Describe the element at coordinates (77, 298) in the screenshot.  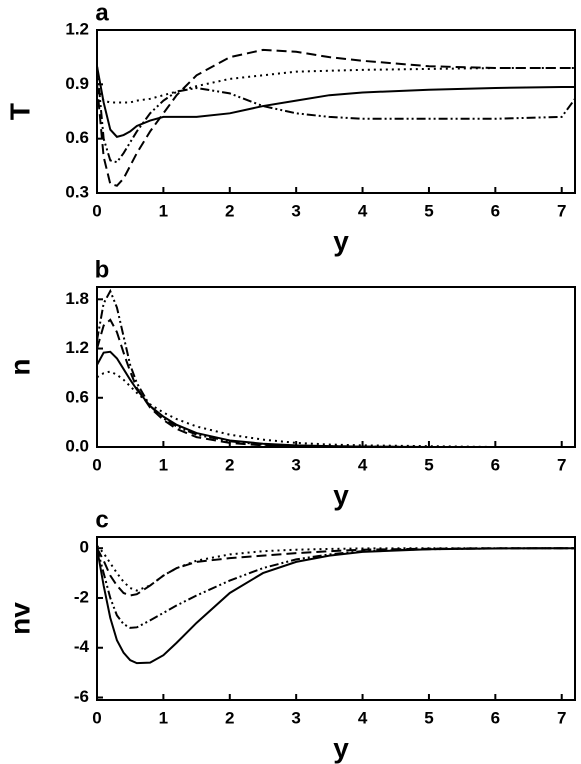
I see `y-tick-label: 1.8` at that location.